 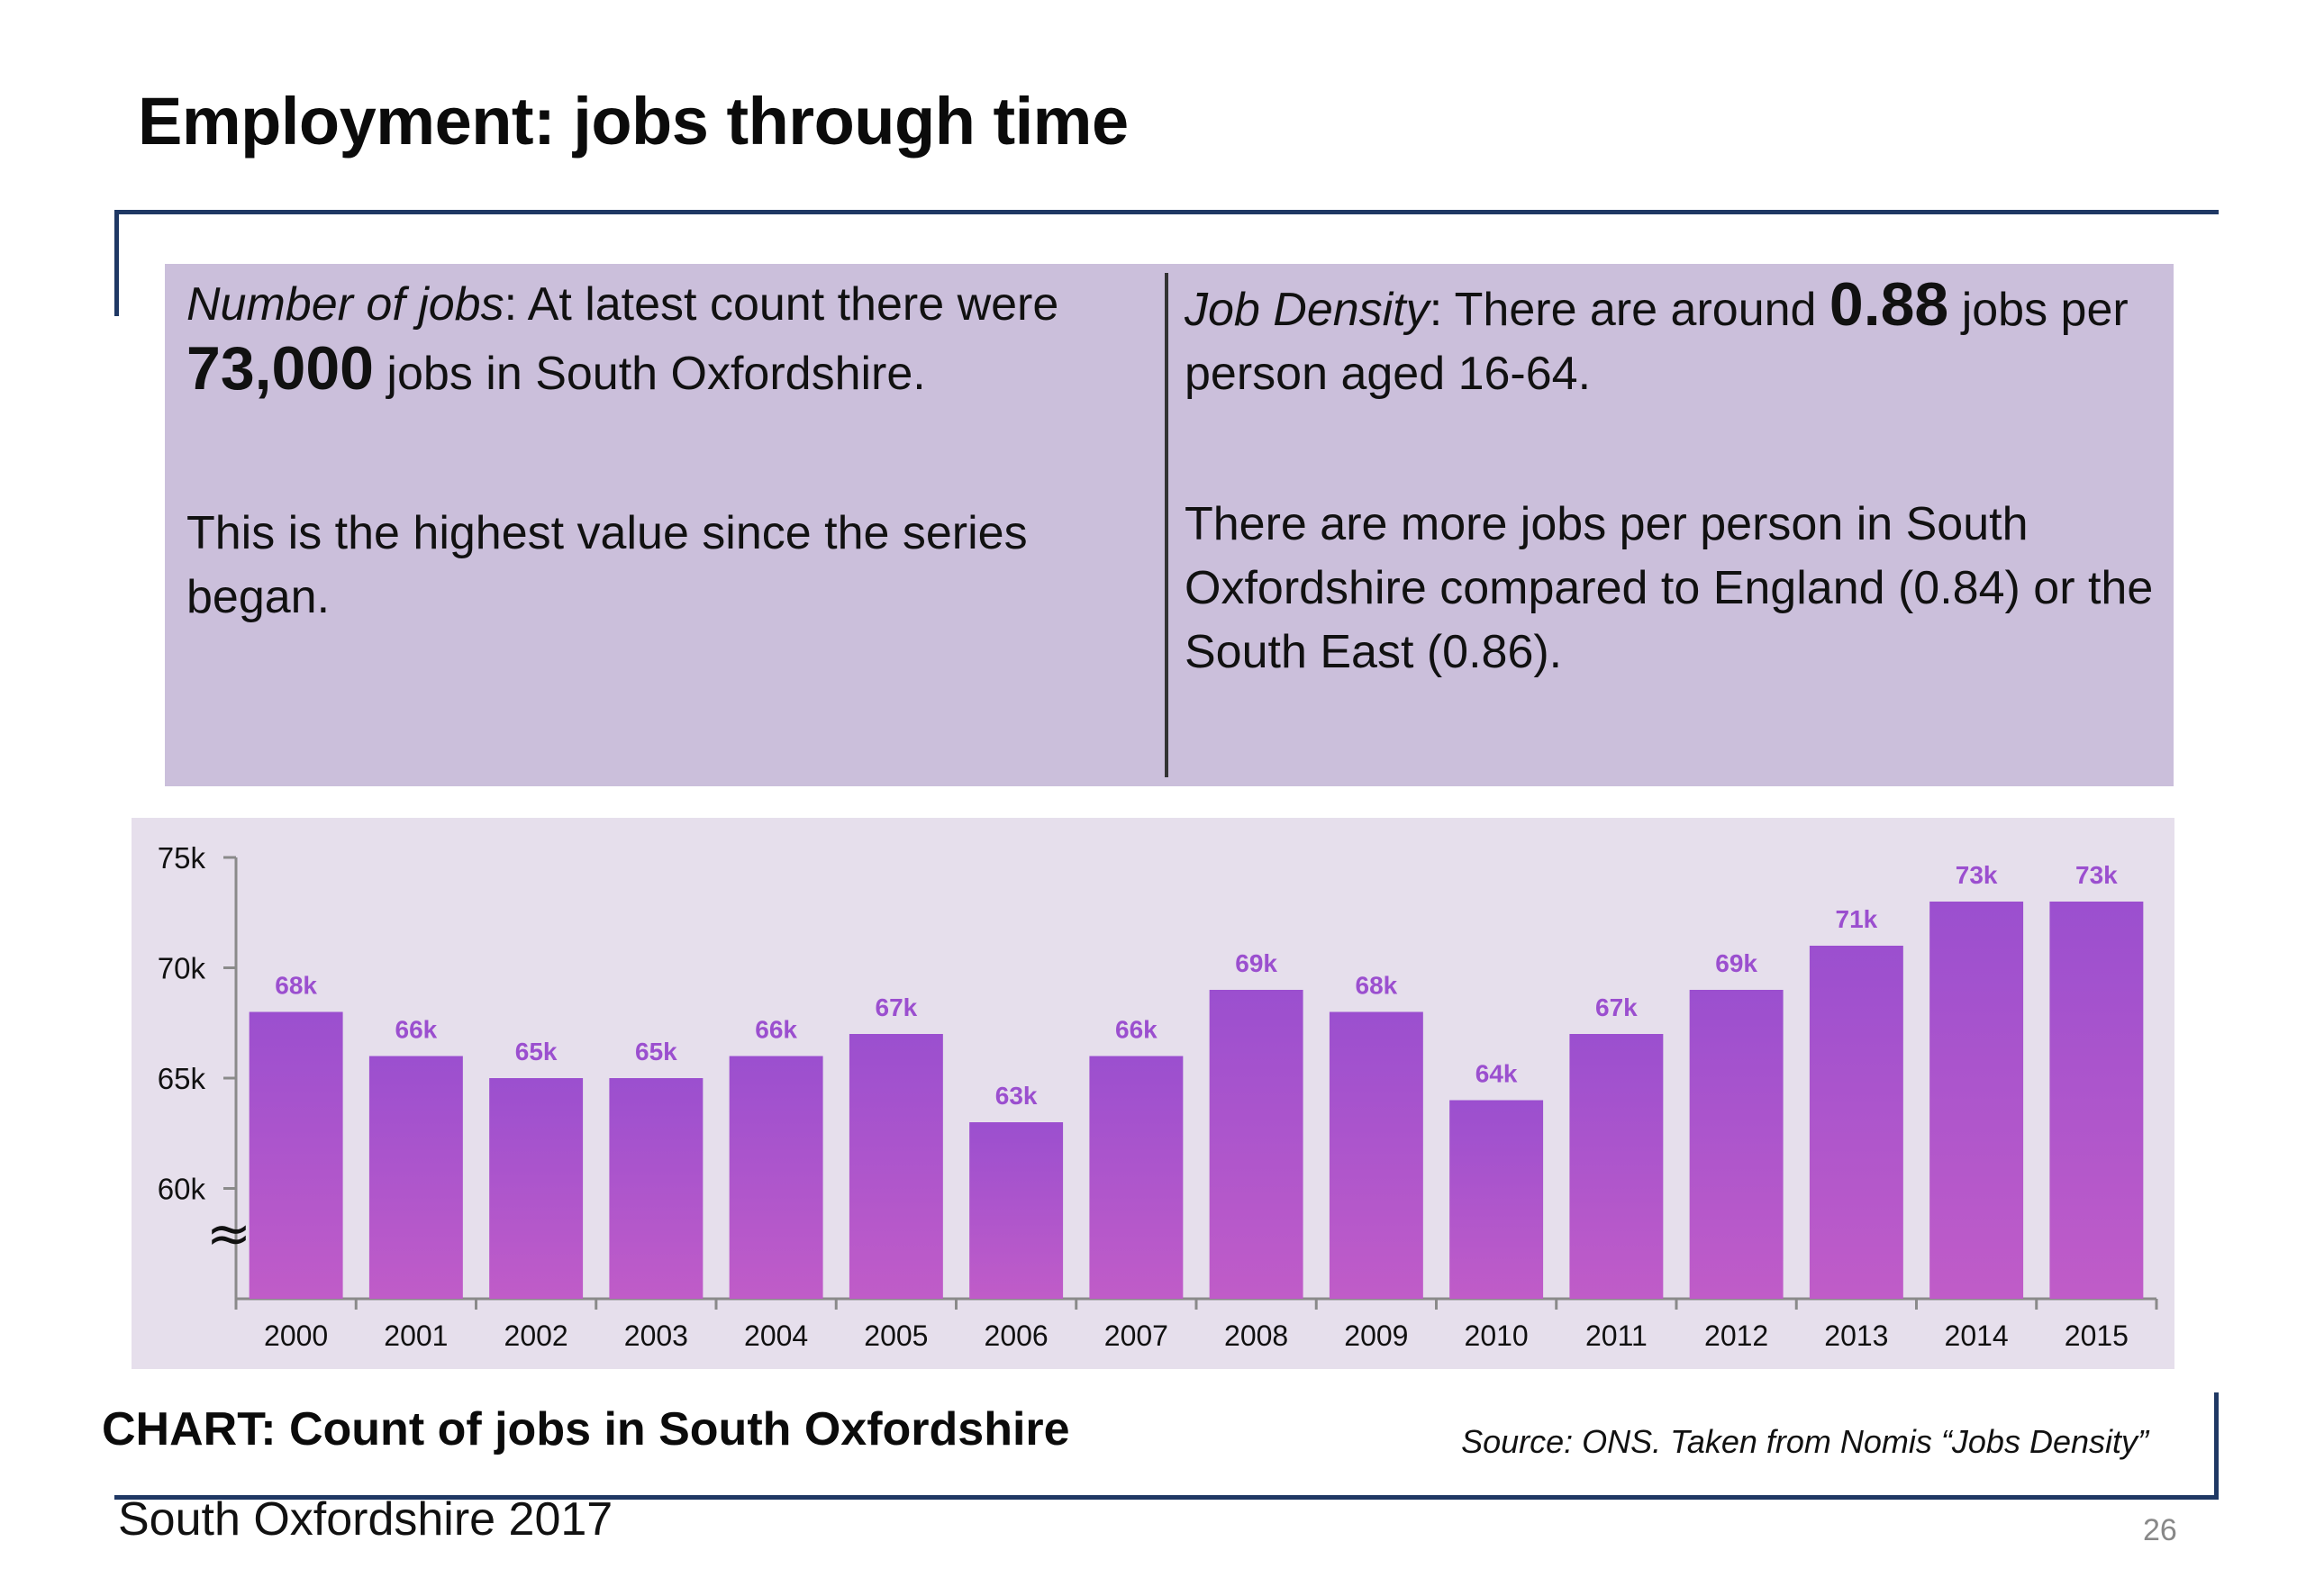 What do you see at coordinates (116, 263) in the screenshot?
I see `top-rule-tick` at bounding box center [116, 263].